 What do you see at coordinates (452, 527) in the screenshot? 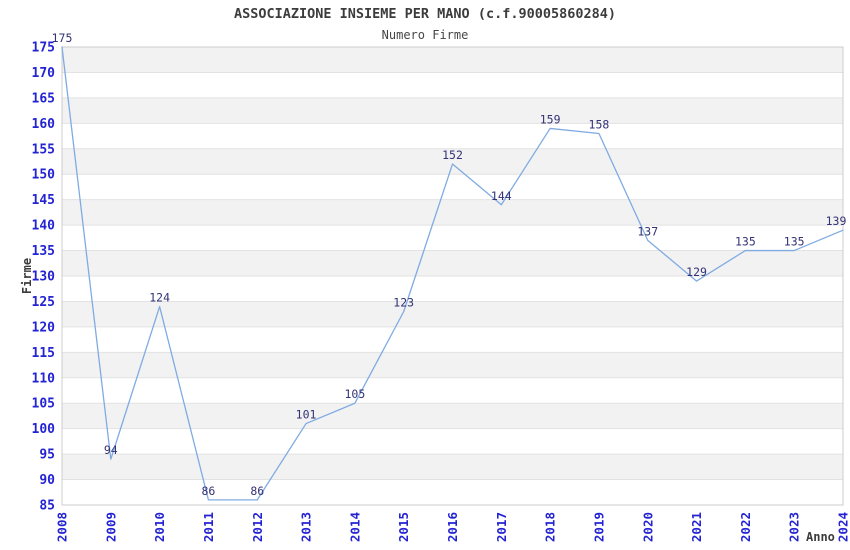
I see `x-tick-label: 2016` at bounding box center [452, 527].